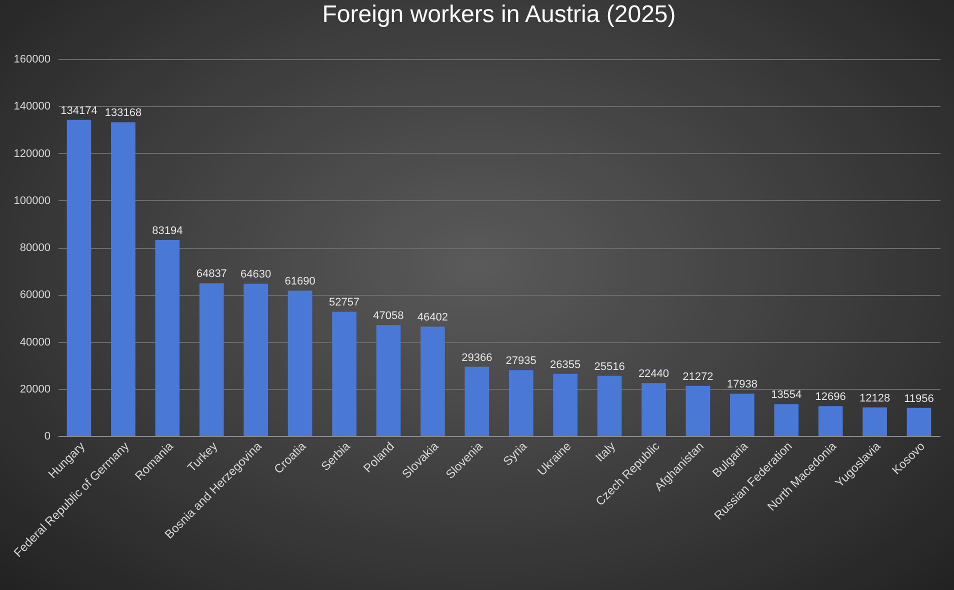 The width and height of the screenshot is (954, 590). Describe the element at coordinates (123, 113) in the screenshot. I see `data-label: 133168` at that location.